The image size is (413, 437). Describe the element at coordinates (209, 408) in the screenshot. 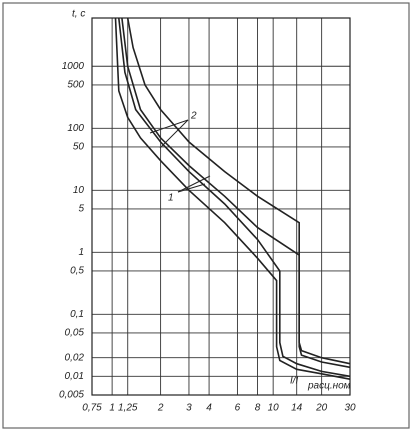

I see `x-tick-label: 4` at that location.